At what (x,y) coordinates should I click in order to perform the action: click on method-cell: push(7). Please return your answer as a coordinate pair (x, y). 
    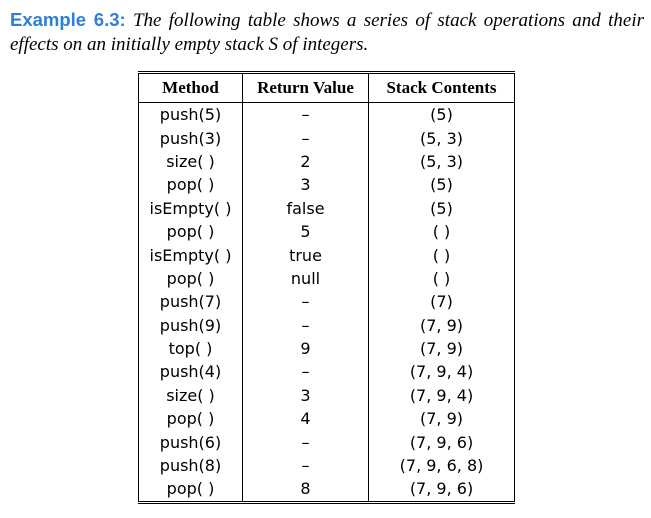
    Looking at the image, I should click on (190, 302).